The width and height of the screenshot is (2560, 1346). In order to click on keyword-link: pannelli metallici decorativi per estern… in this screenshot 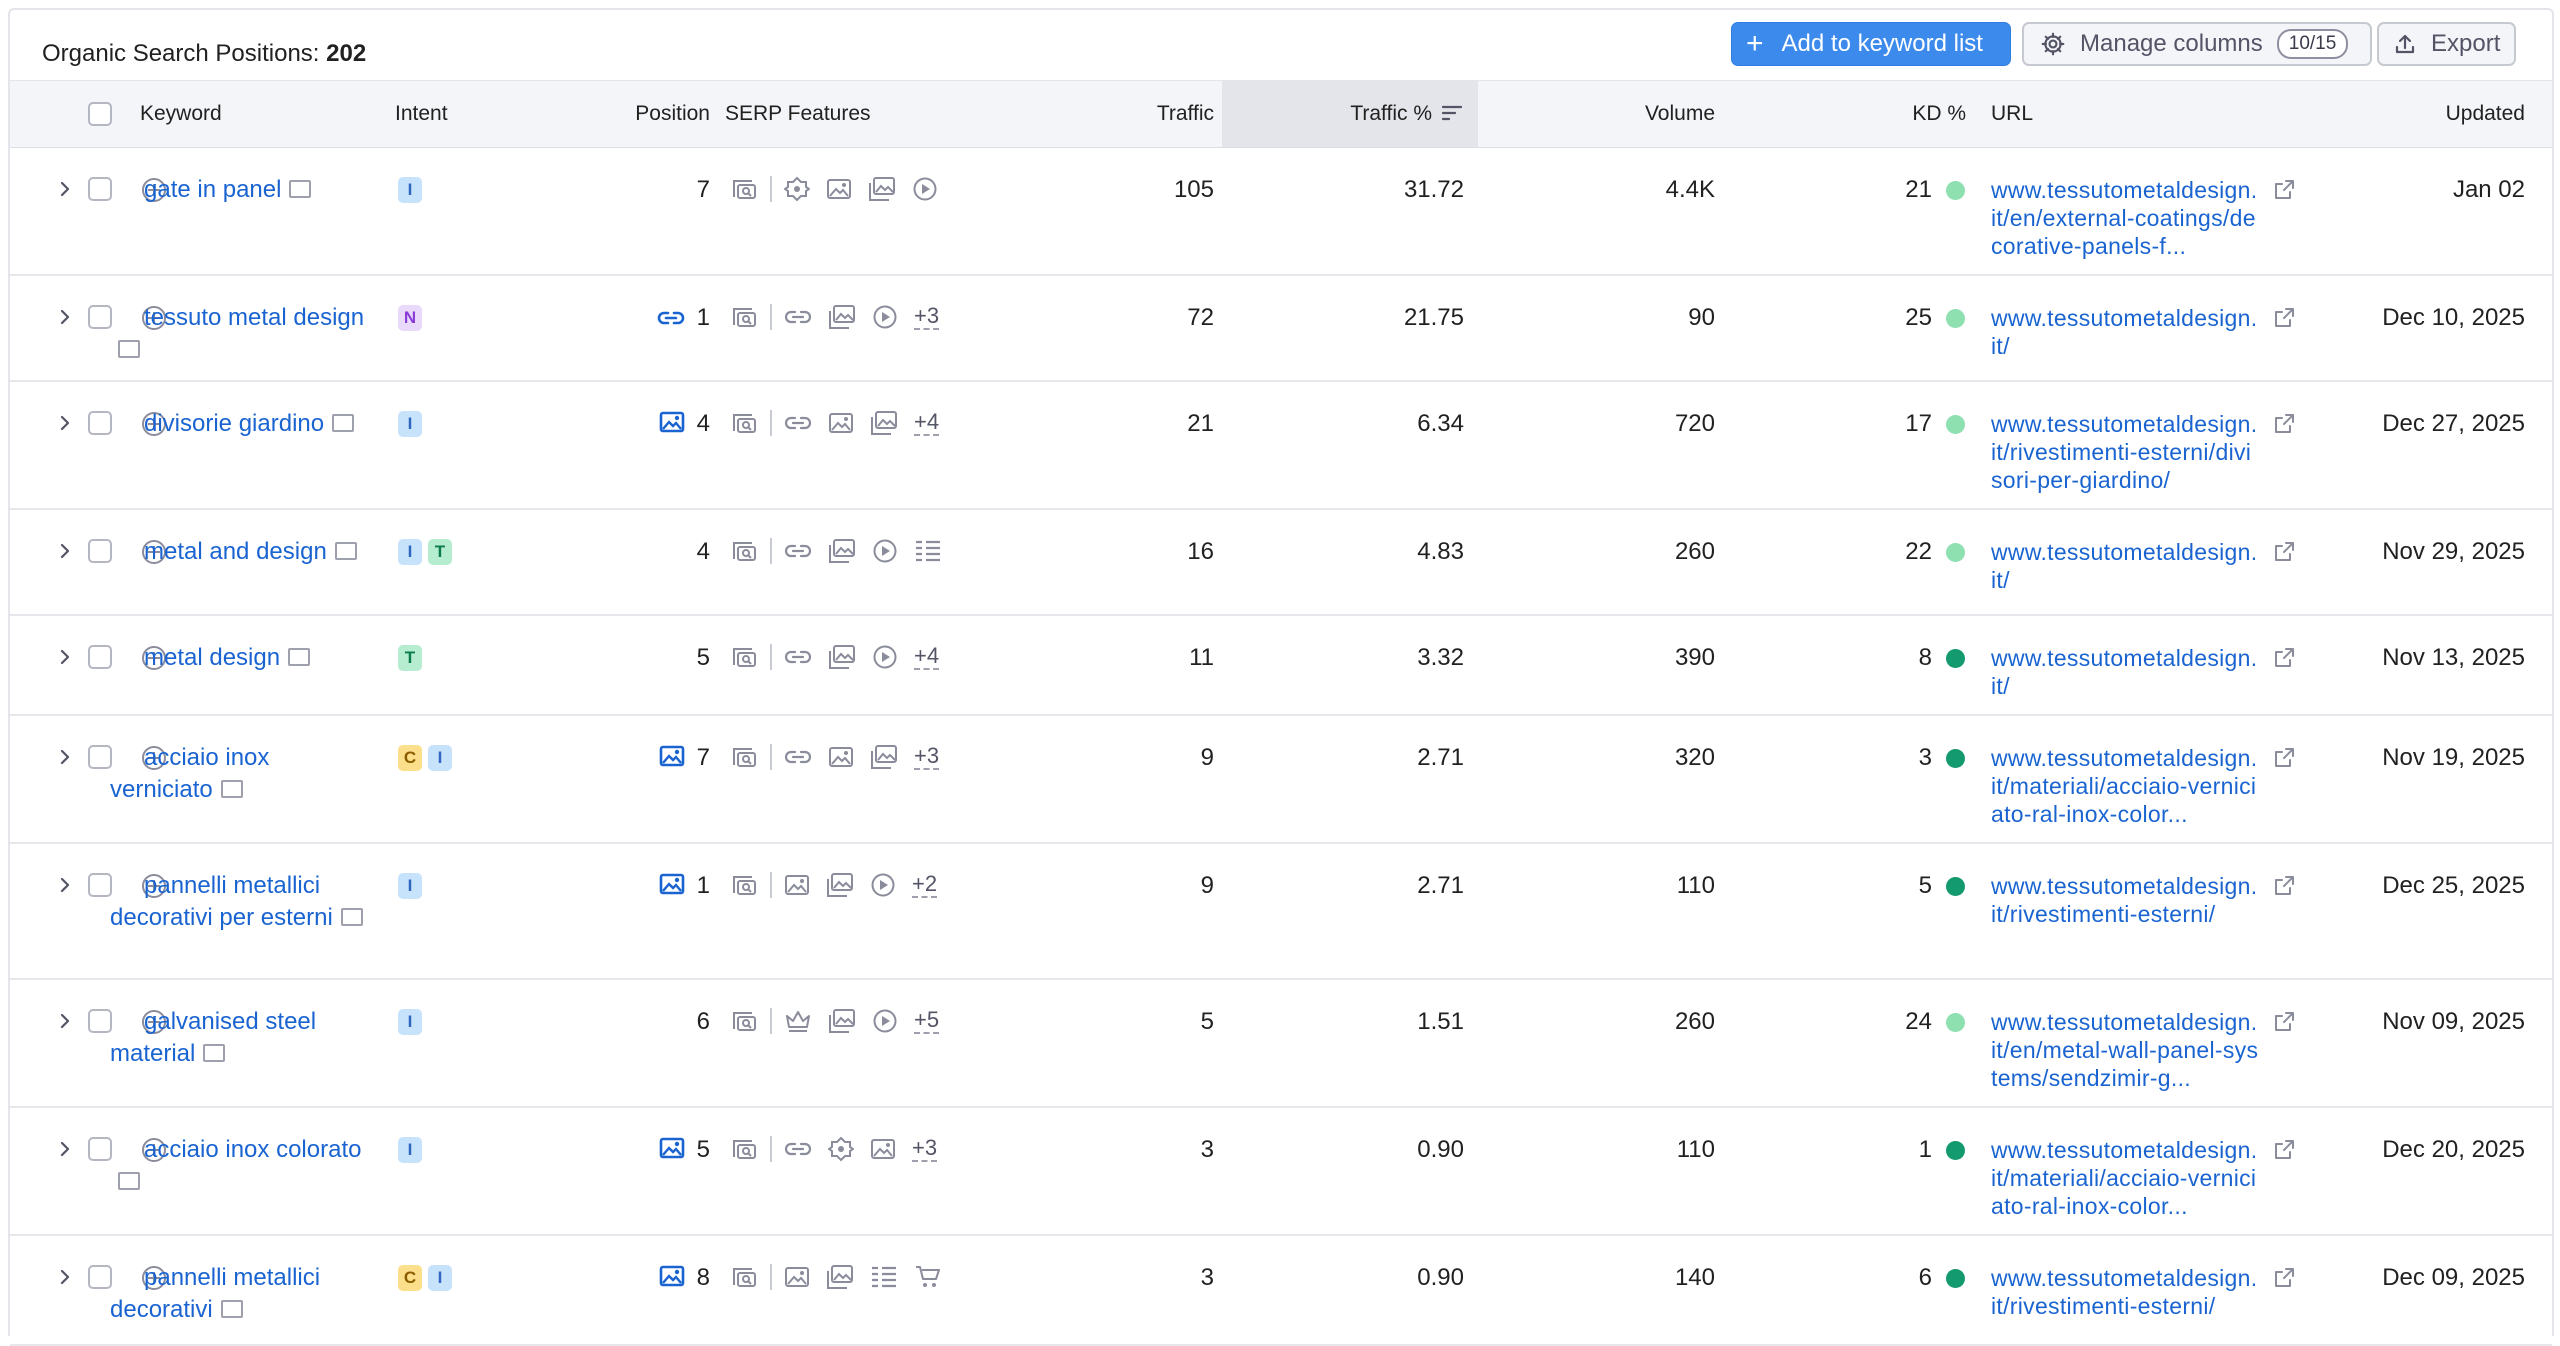, I will do `click(242, 902)`.